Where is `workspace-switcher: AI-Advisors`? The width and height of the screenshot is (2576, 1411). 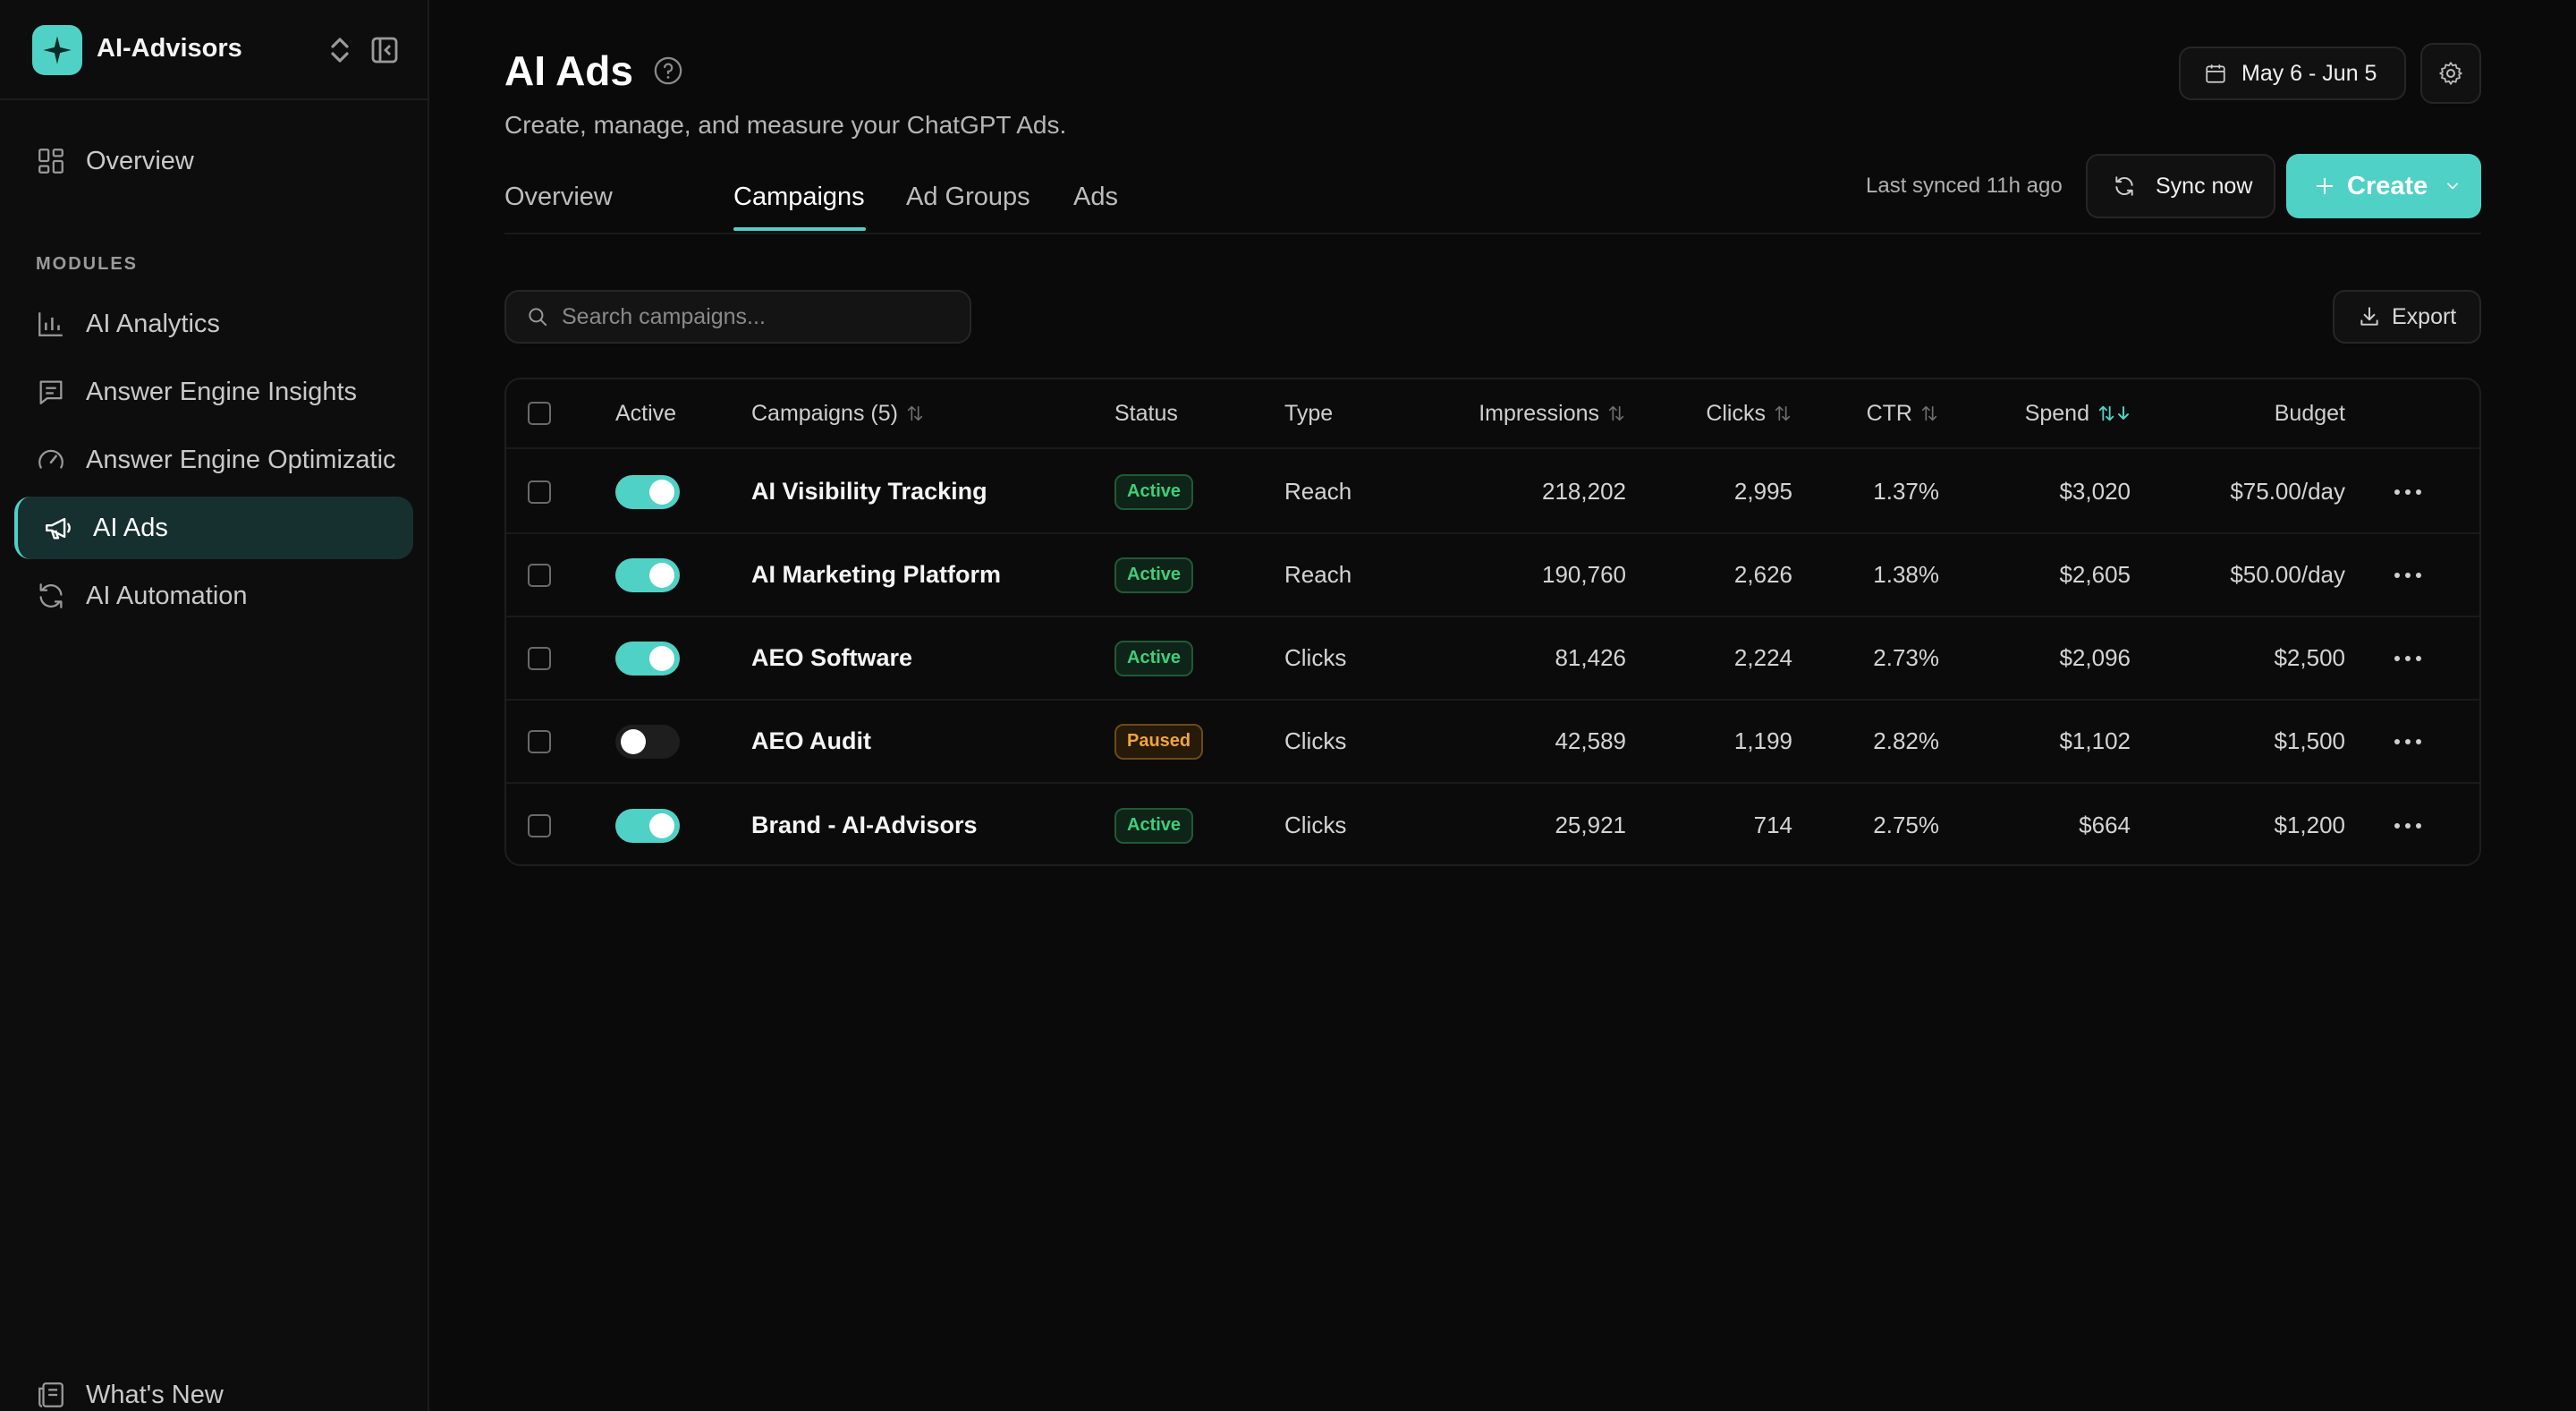 workspace-switcher: AI-Advisors is located at coordinates (214, 50).